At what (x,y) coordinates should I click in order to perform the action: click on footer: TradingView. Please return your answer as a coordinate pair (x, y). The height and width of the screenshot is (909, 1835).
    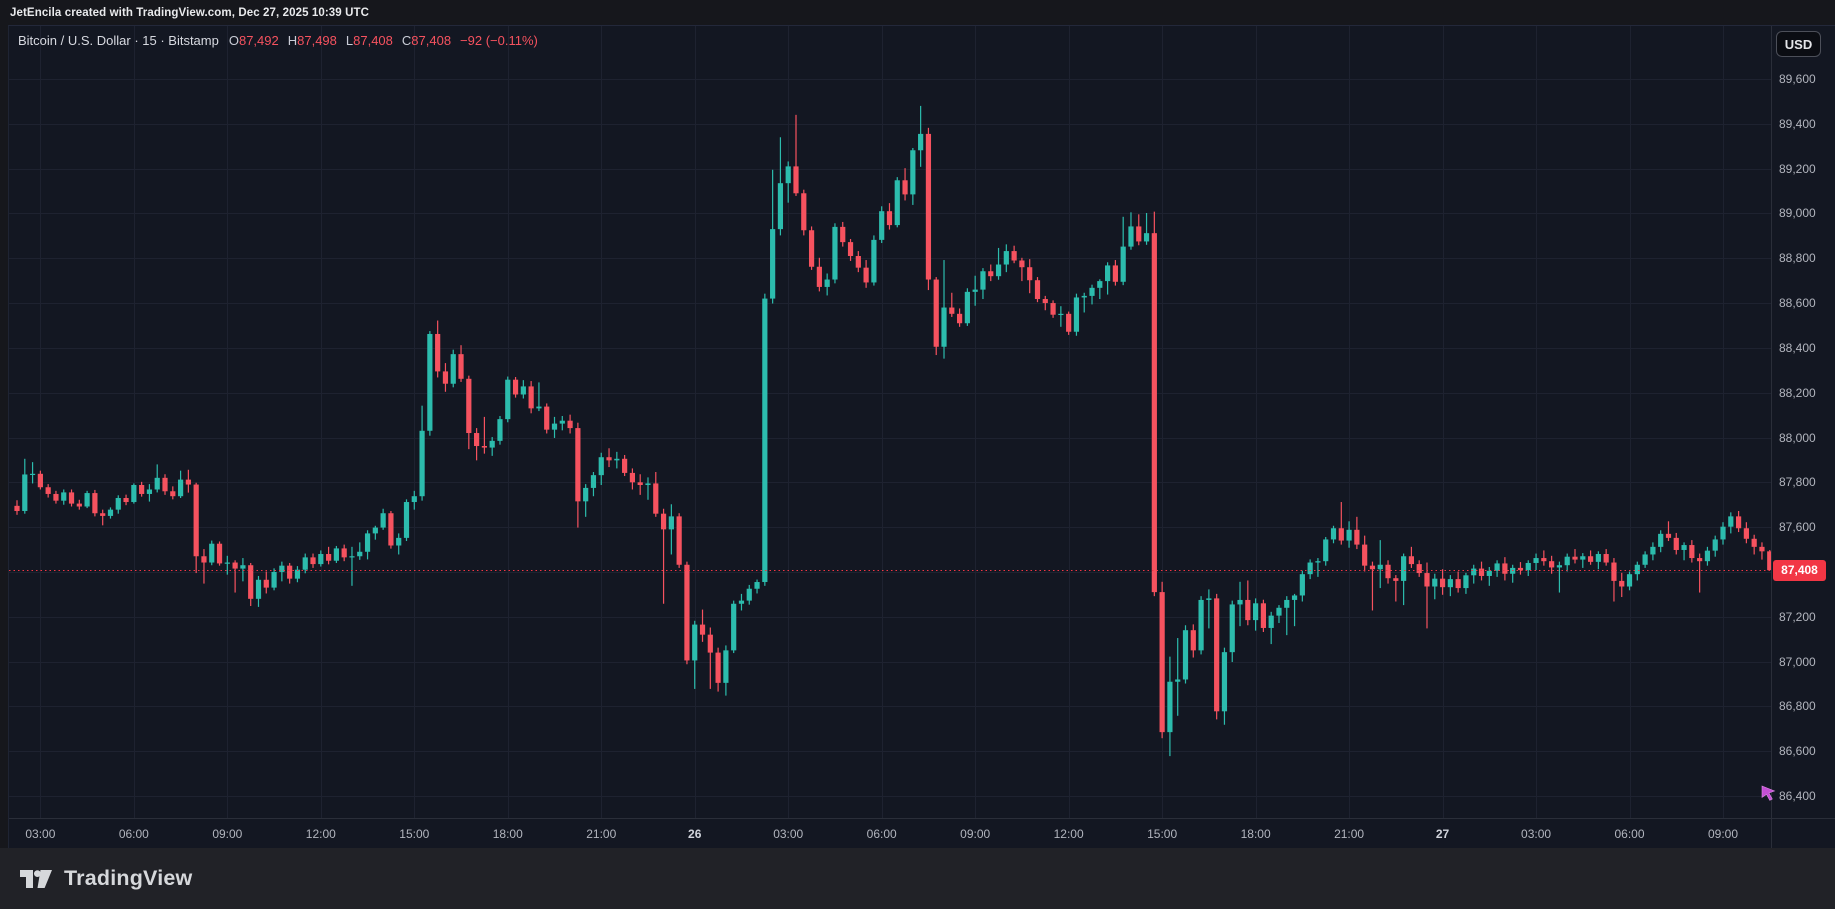
    Looking at the image, I should click on (917, 878).